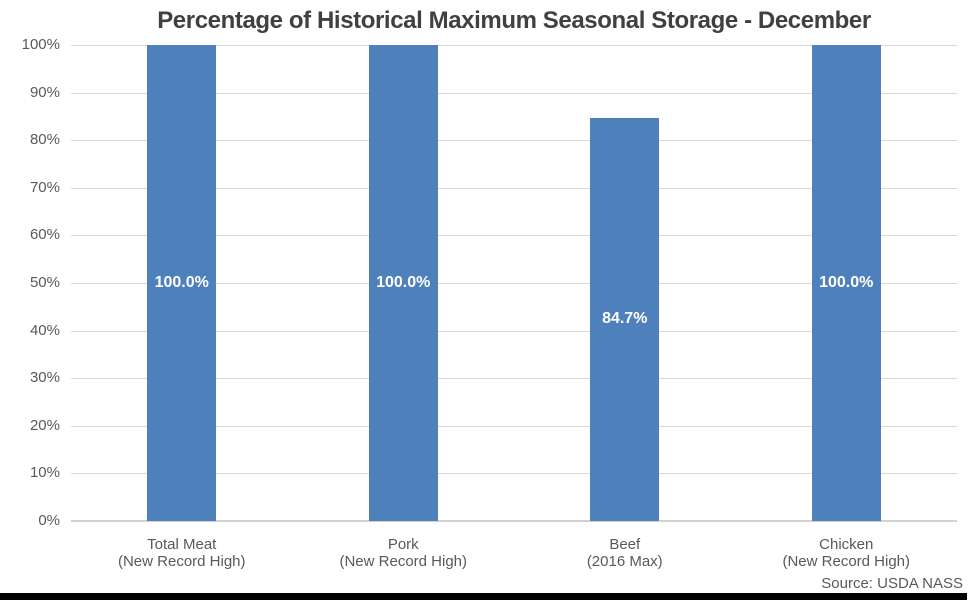 The image size is (975, 601). Describe the element at coordinates (44, 425) in the screenshot. I see `y-tick-label: 20%` at that location.